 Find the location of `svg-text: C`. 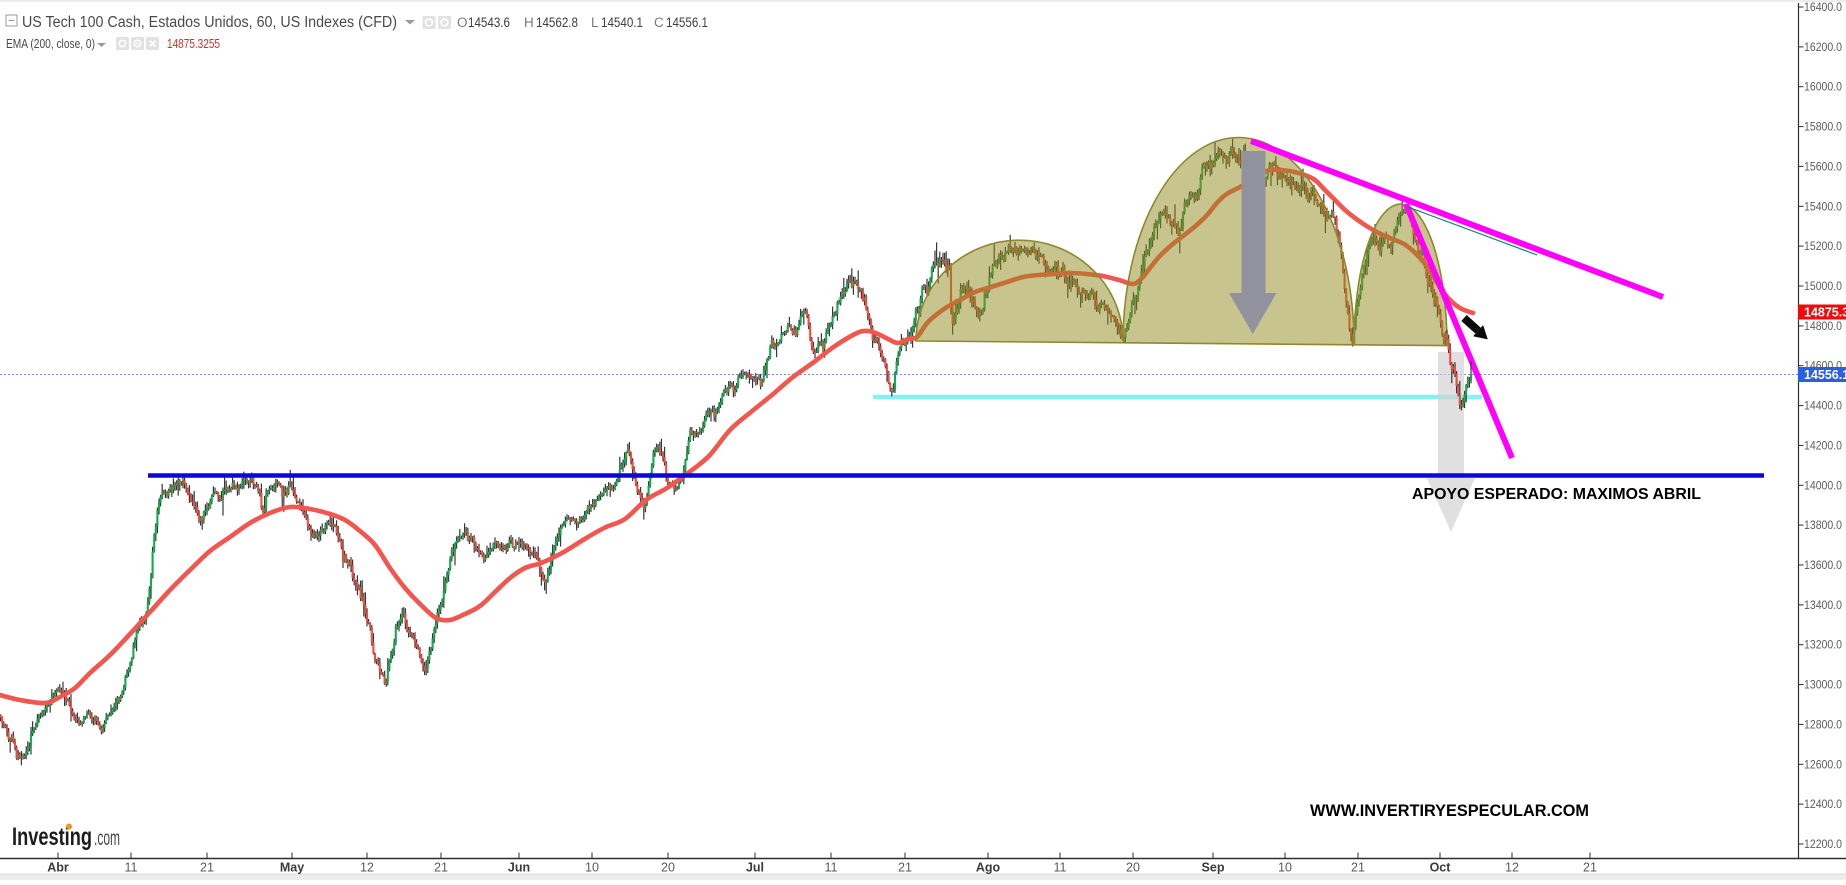

svg-text: C is located at coordinates (659, 22).